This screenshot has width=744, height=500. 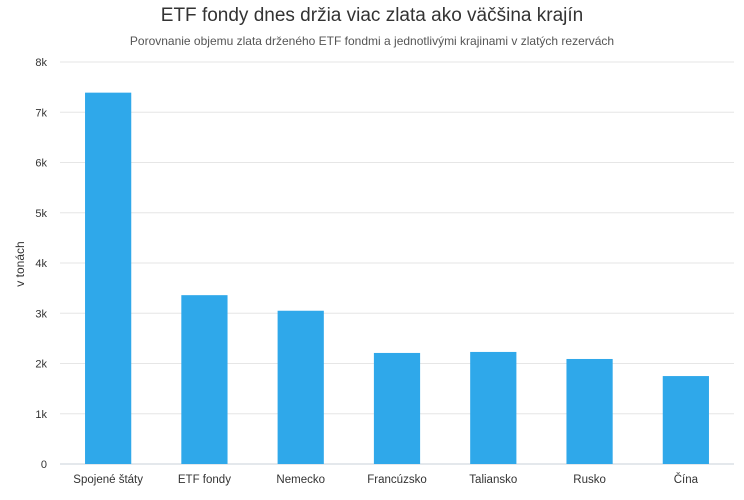 I want to click on y-tick-label: 4k, so click(x=41, y=264).